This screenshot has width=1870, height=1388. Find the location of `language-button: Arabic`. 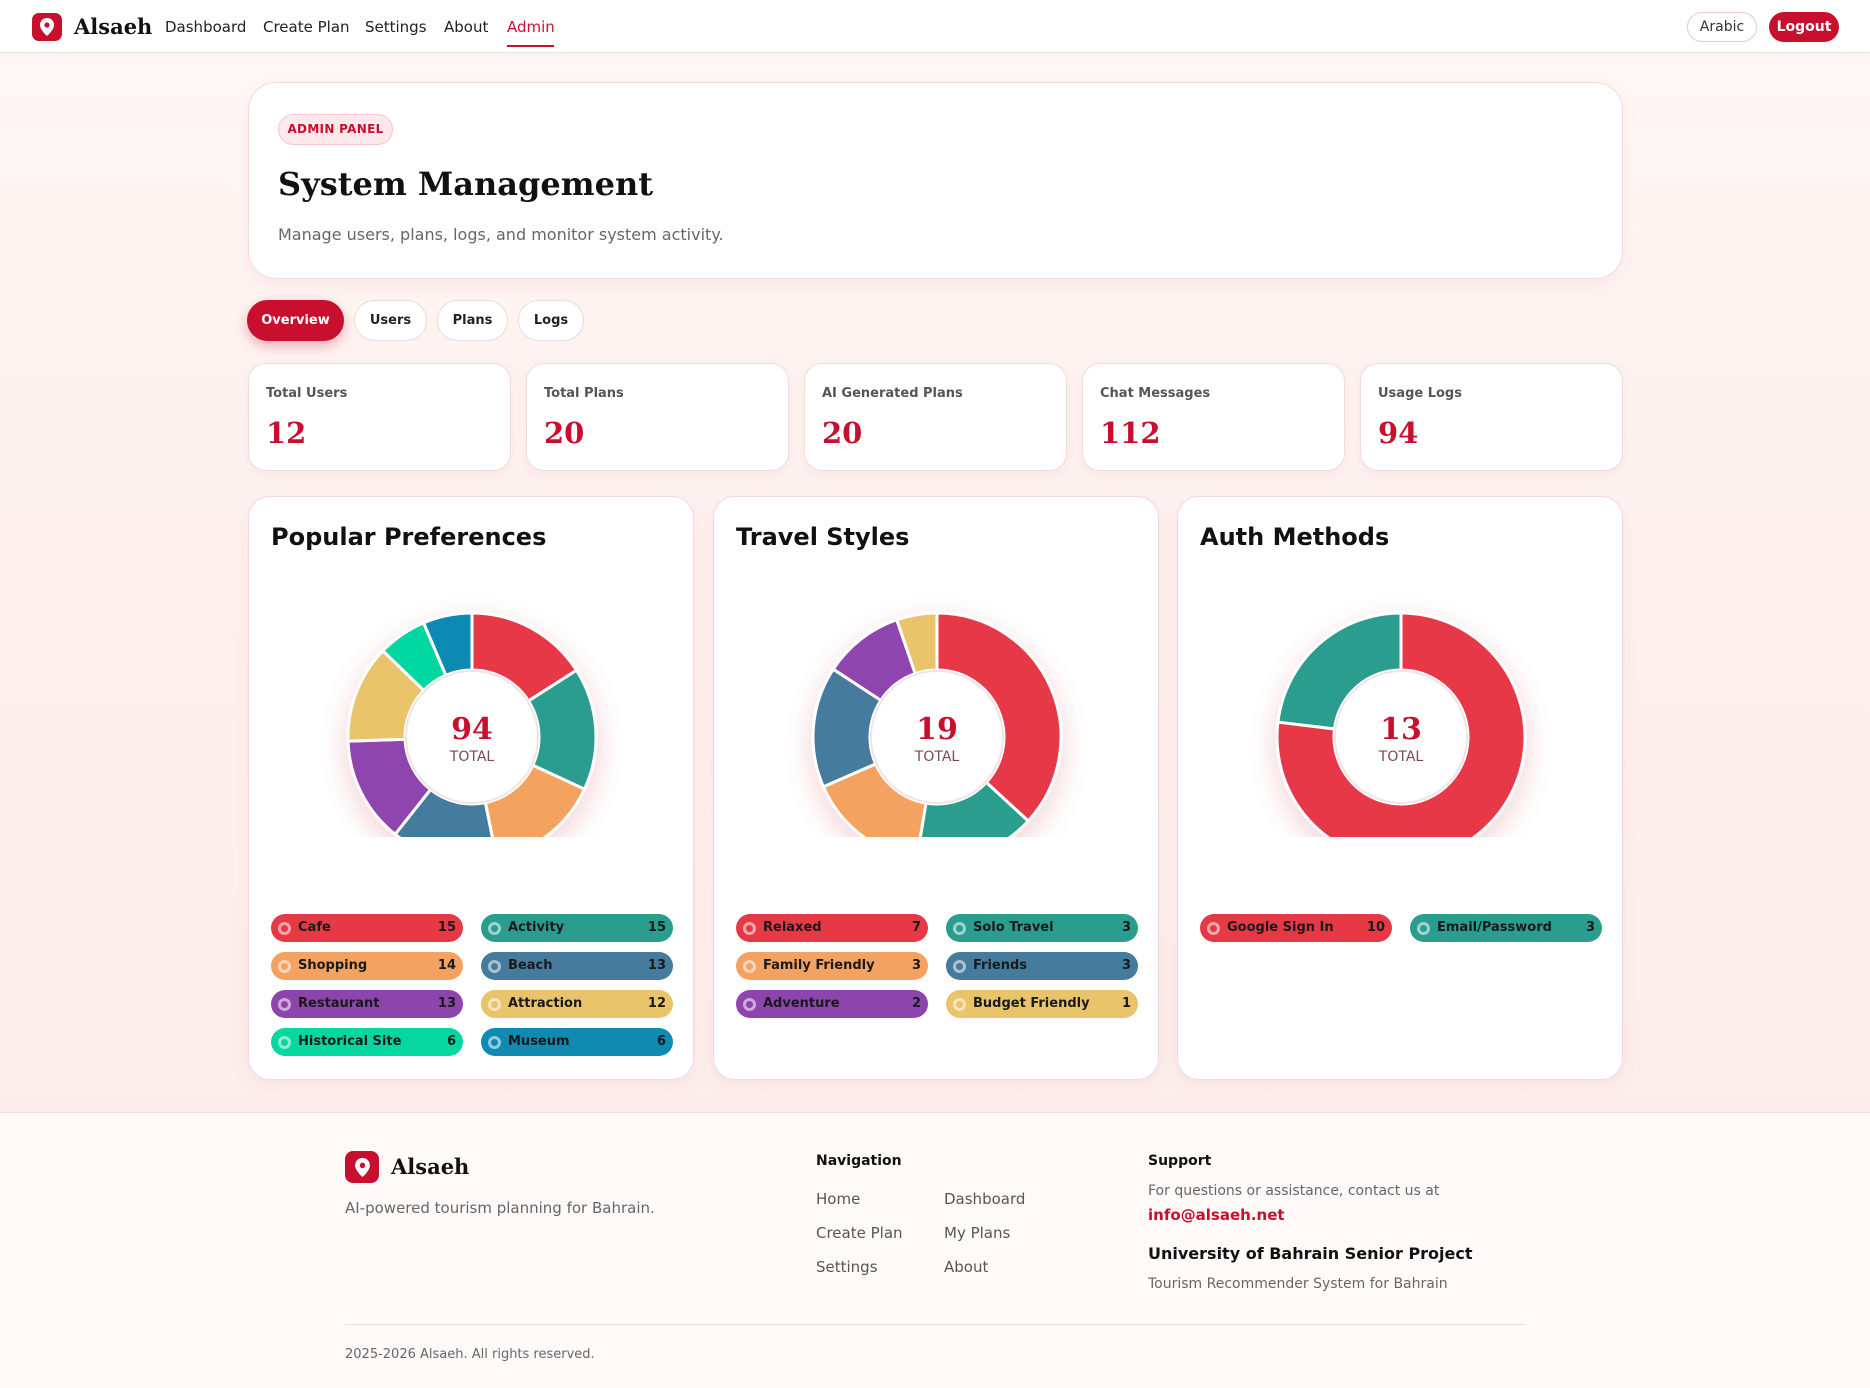

language-button: Arabic is located at coordinates (1722, 27).